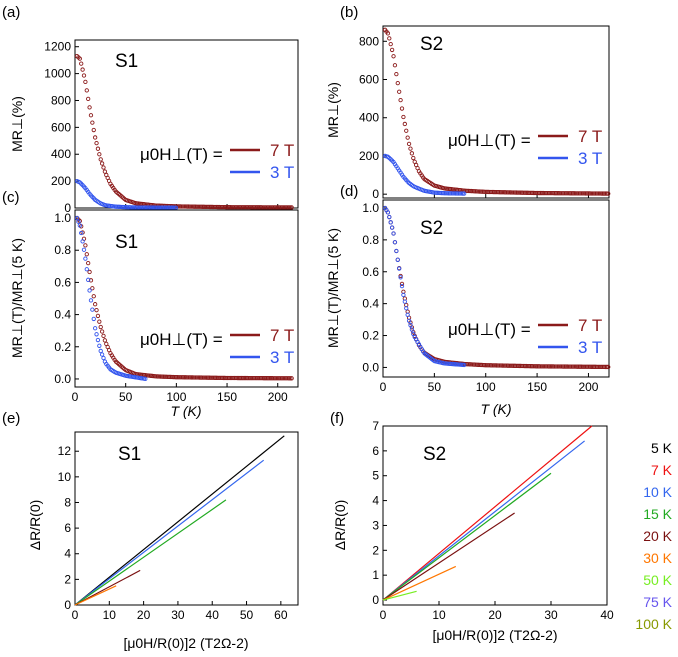  What do you see at coordinates (657, 602) in the screenshot?
I see `temperature-legend-item: 75 K` at bounding box center [657, 602].